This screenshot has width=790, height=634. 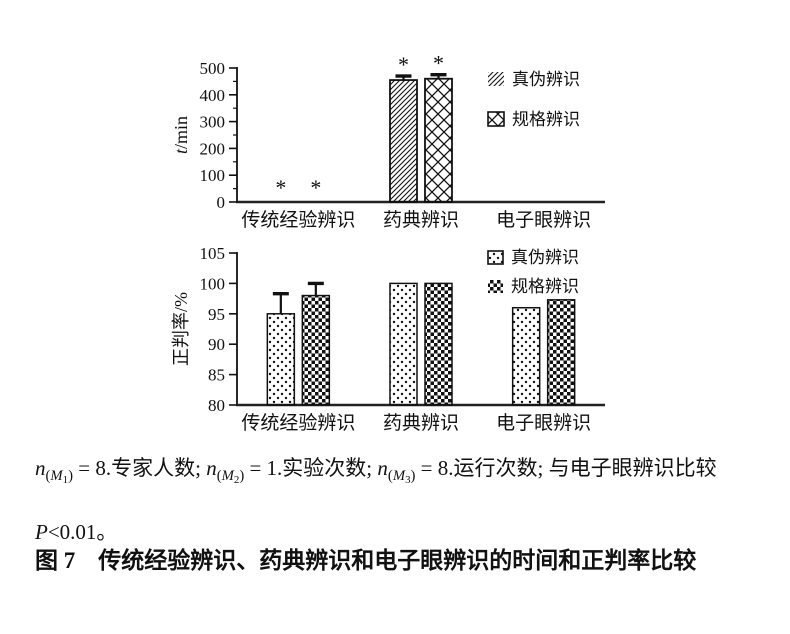 What do you see at coordinates (65, 479) in the screenshot?
I see `note-segment: 1` at bounding box center [65, 479].